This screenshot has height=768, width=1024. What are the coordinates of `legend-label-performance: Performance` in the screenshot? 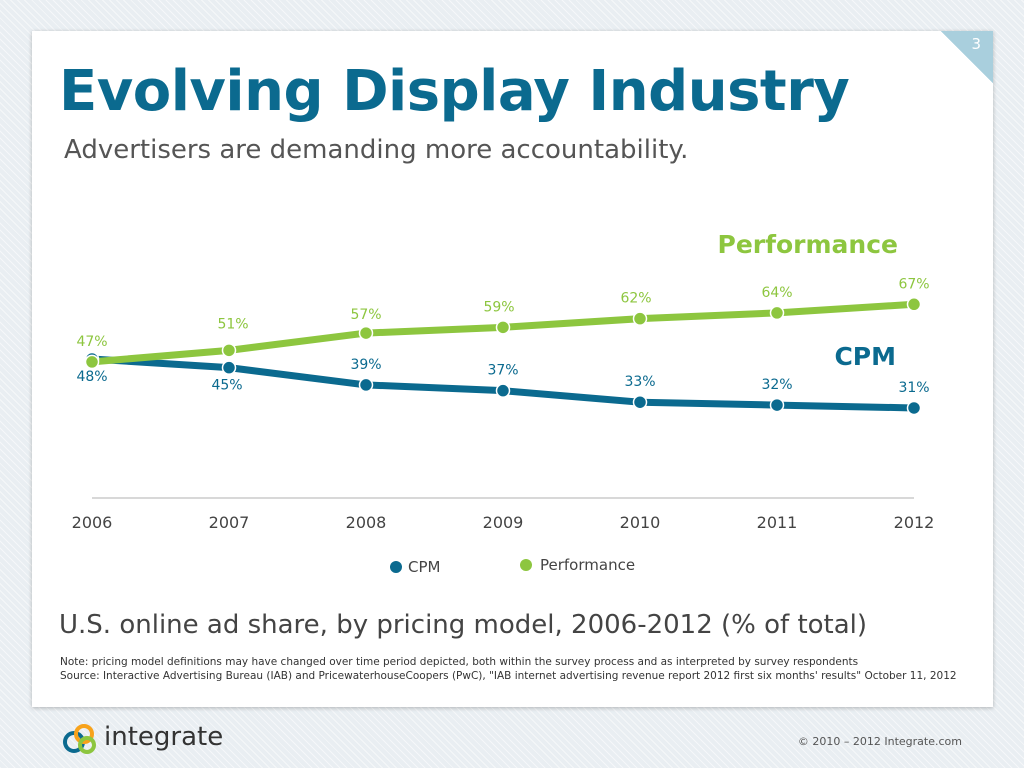 It's located at (587, 565).